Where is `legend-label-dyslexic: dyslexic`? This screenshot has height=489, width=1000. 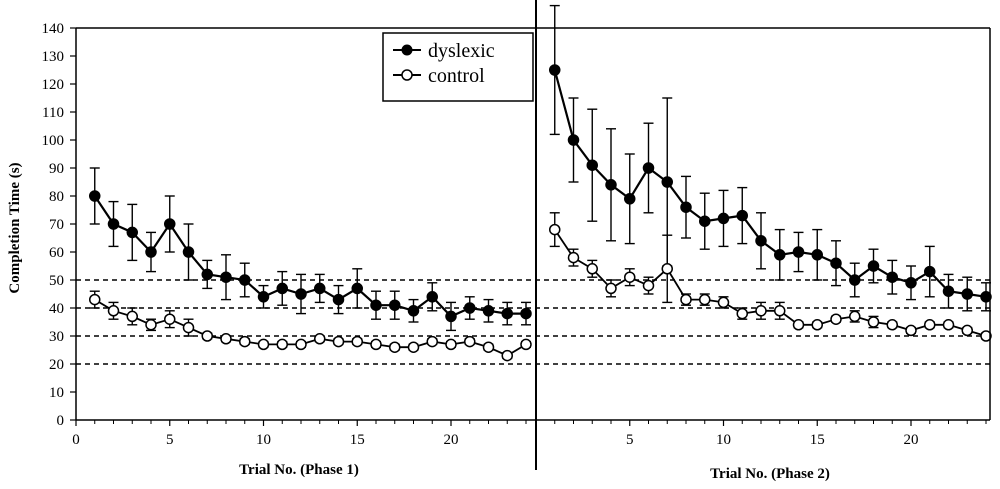 legend-label-dyslexic: dyslexic is located at coordinates (461, 51).